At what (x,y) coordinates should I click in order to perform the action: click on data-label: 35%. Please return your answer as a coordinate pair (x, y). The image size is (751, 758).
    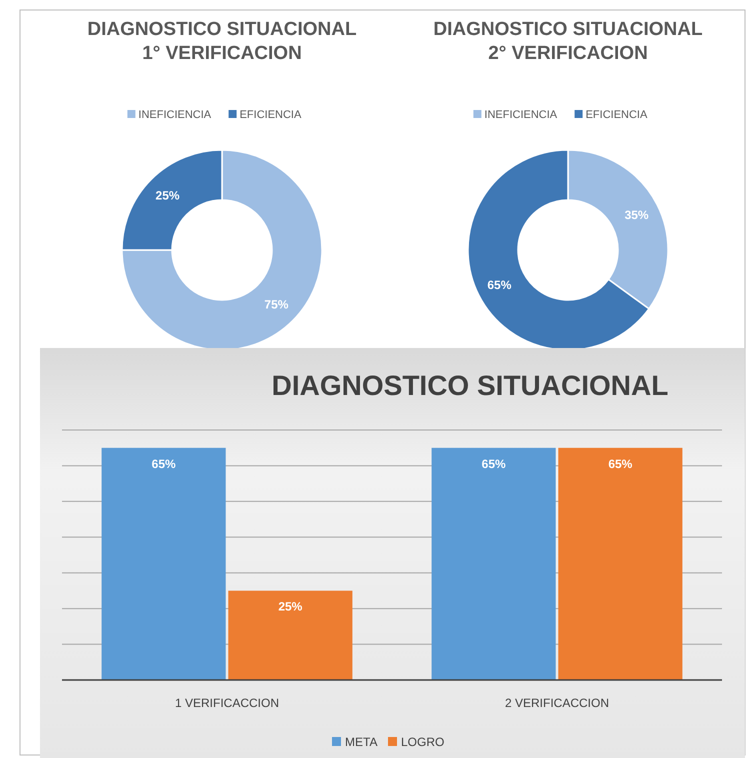
    Looking at the image, I should click on (636, 215).